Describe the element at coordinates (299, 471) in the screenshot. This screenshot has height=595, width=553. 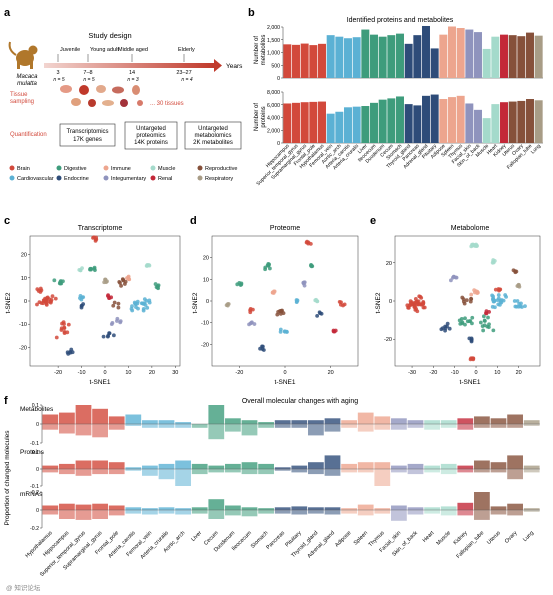
I see `bar-down-pituitary` at that location.